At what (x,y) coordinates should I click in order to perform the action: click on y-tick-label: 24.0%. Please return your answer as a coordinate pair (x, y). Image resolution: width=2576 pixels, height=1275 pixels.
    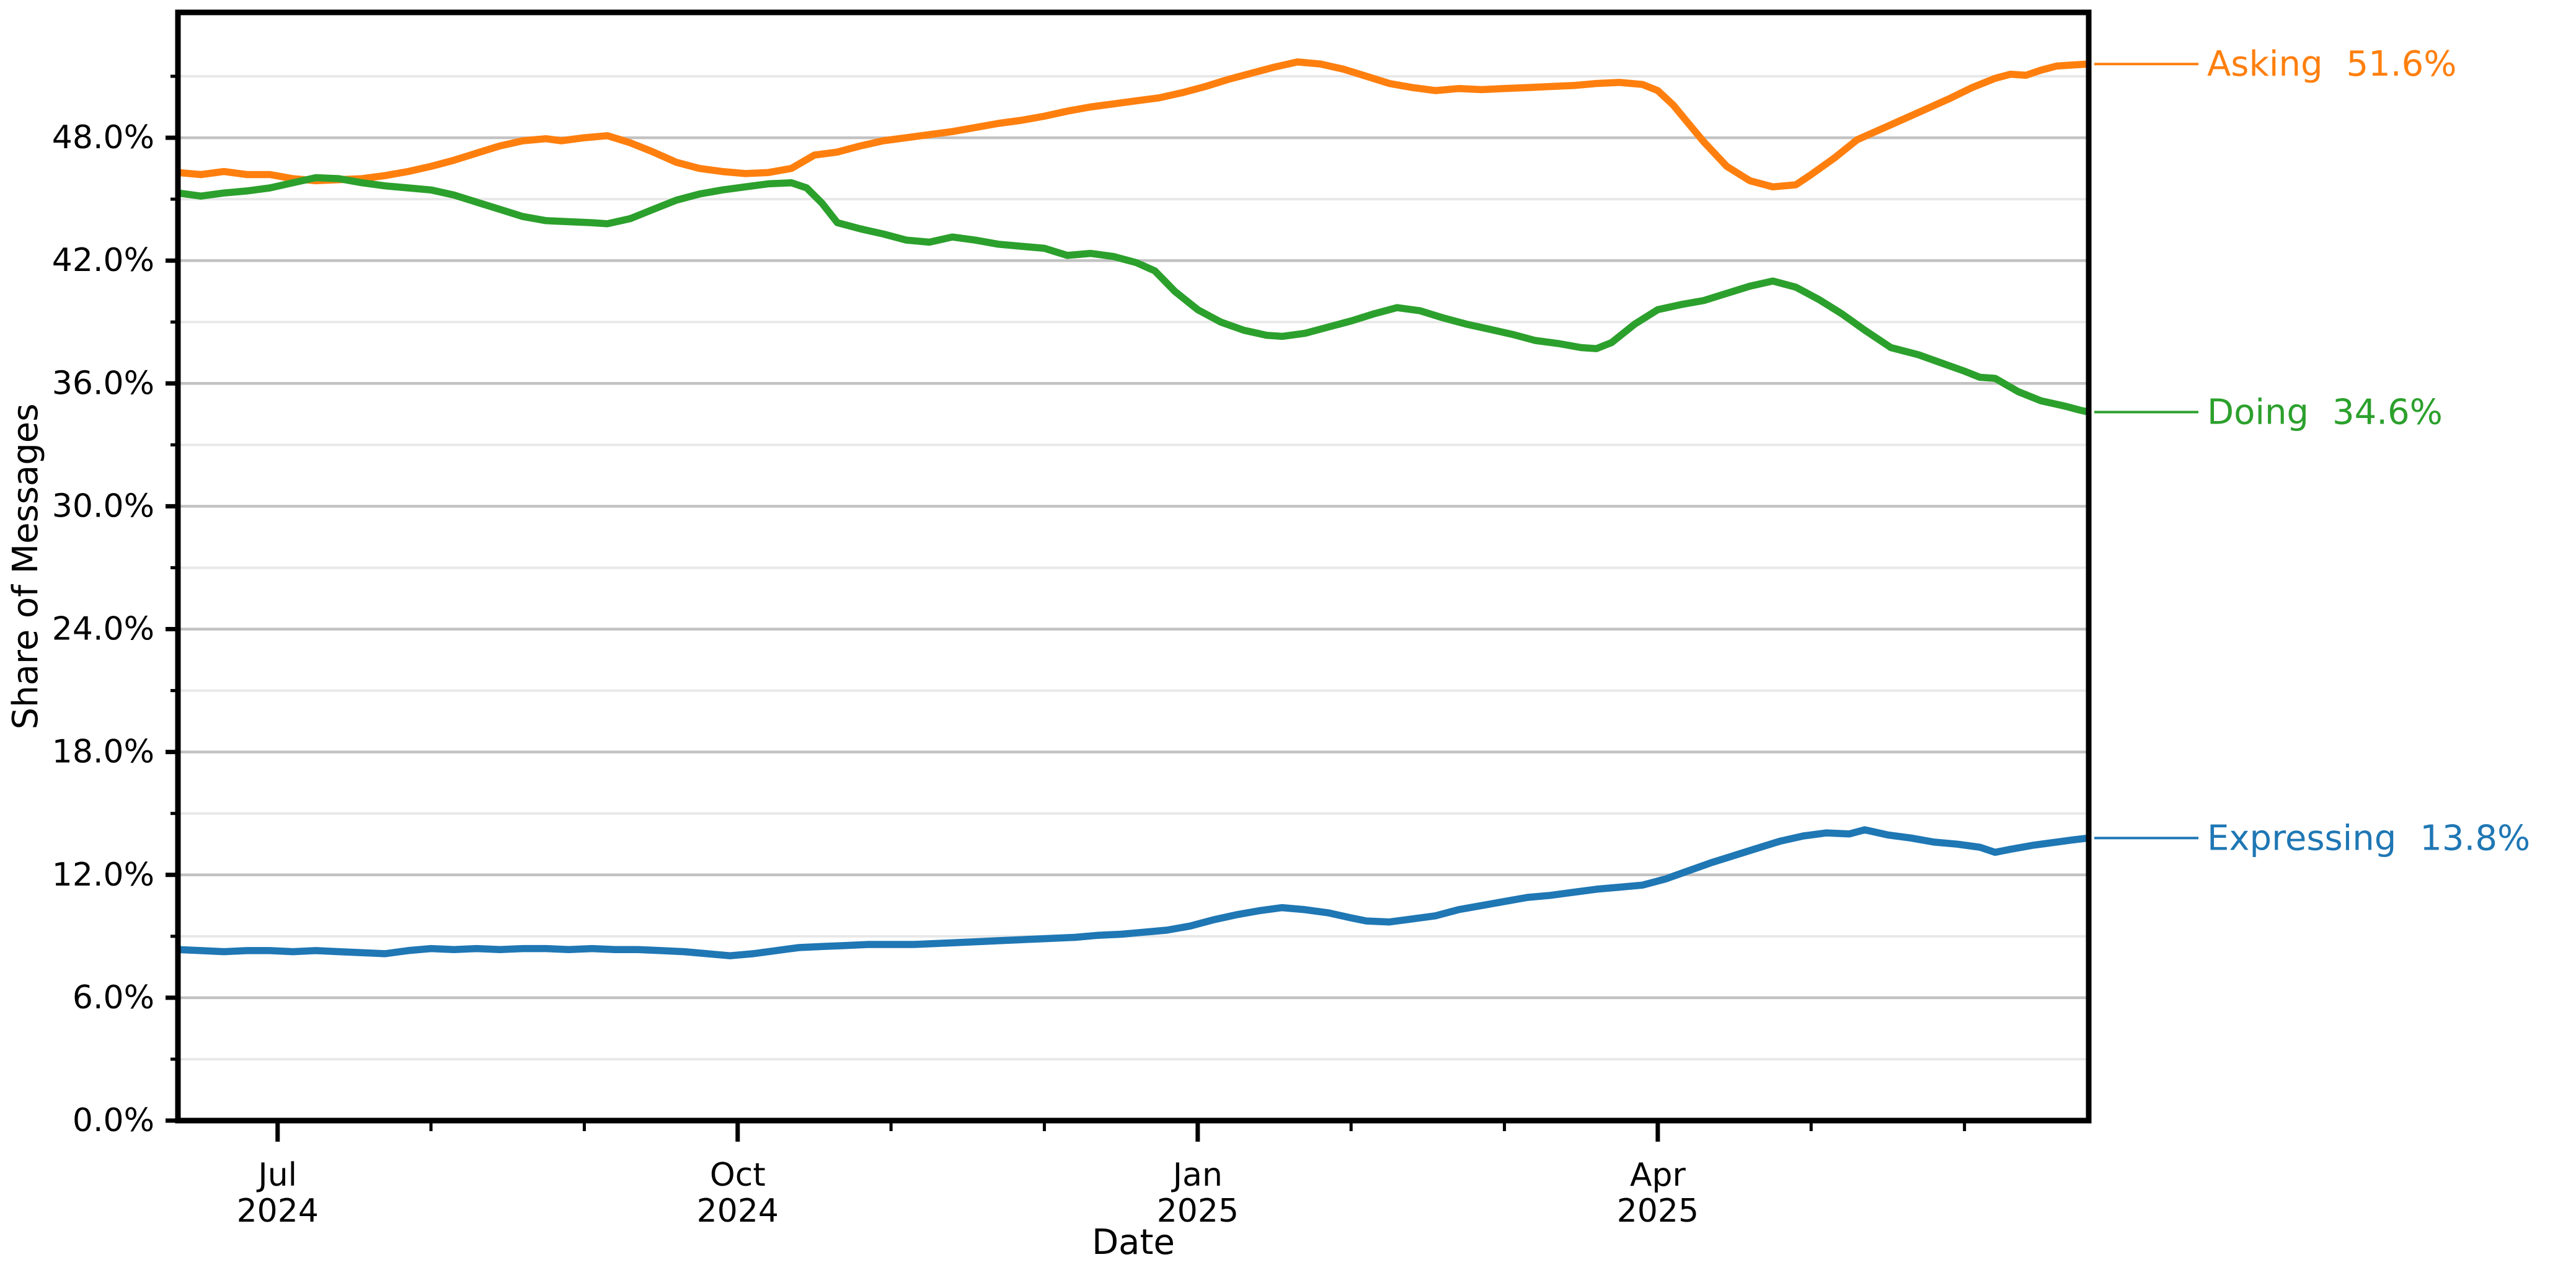
    Looking at the image, I should click on (103, 629).